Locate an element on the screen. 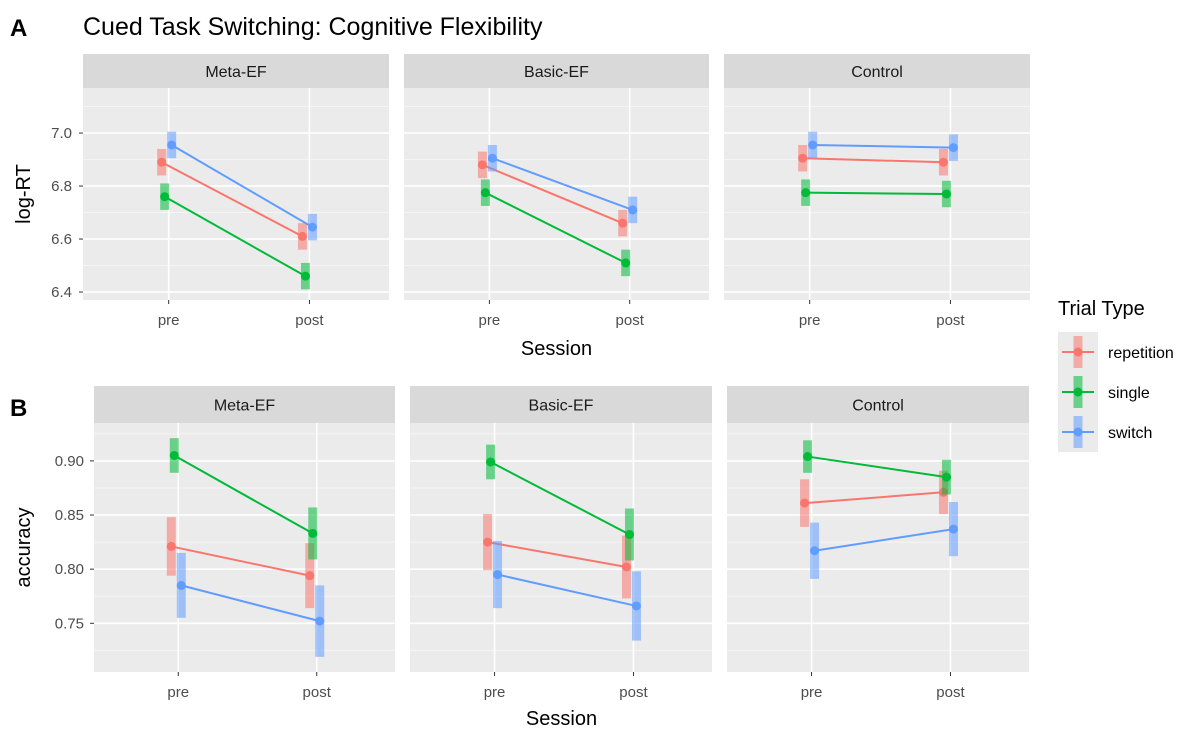 The image size is (1199, 729). y-tick-label: 7.0 is located at coordinates (61, 133).